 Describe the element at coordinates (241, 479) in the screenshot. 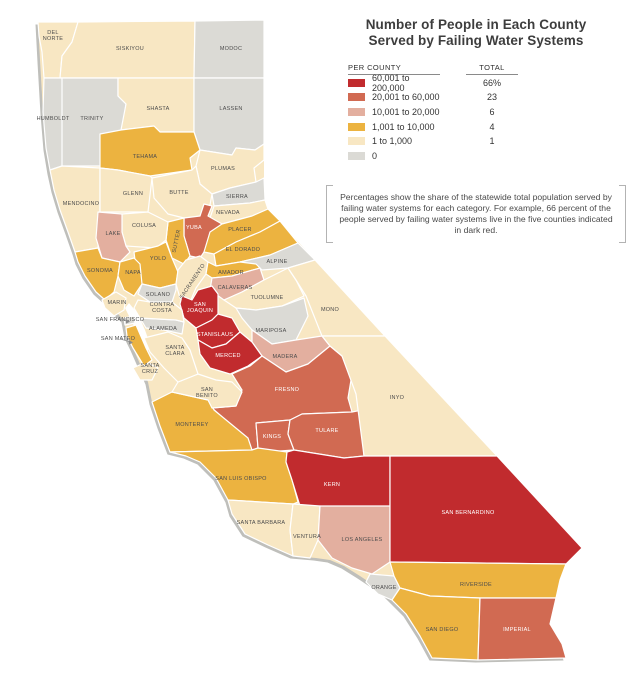

I see `county-label-san-luis-obispo: SAN LUIS OBISPO` at that location.